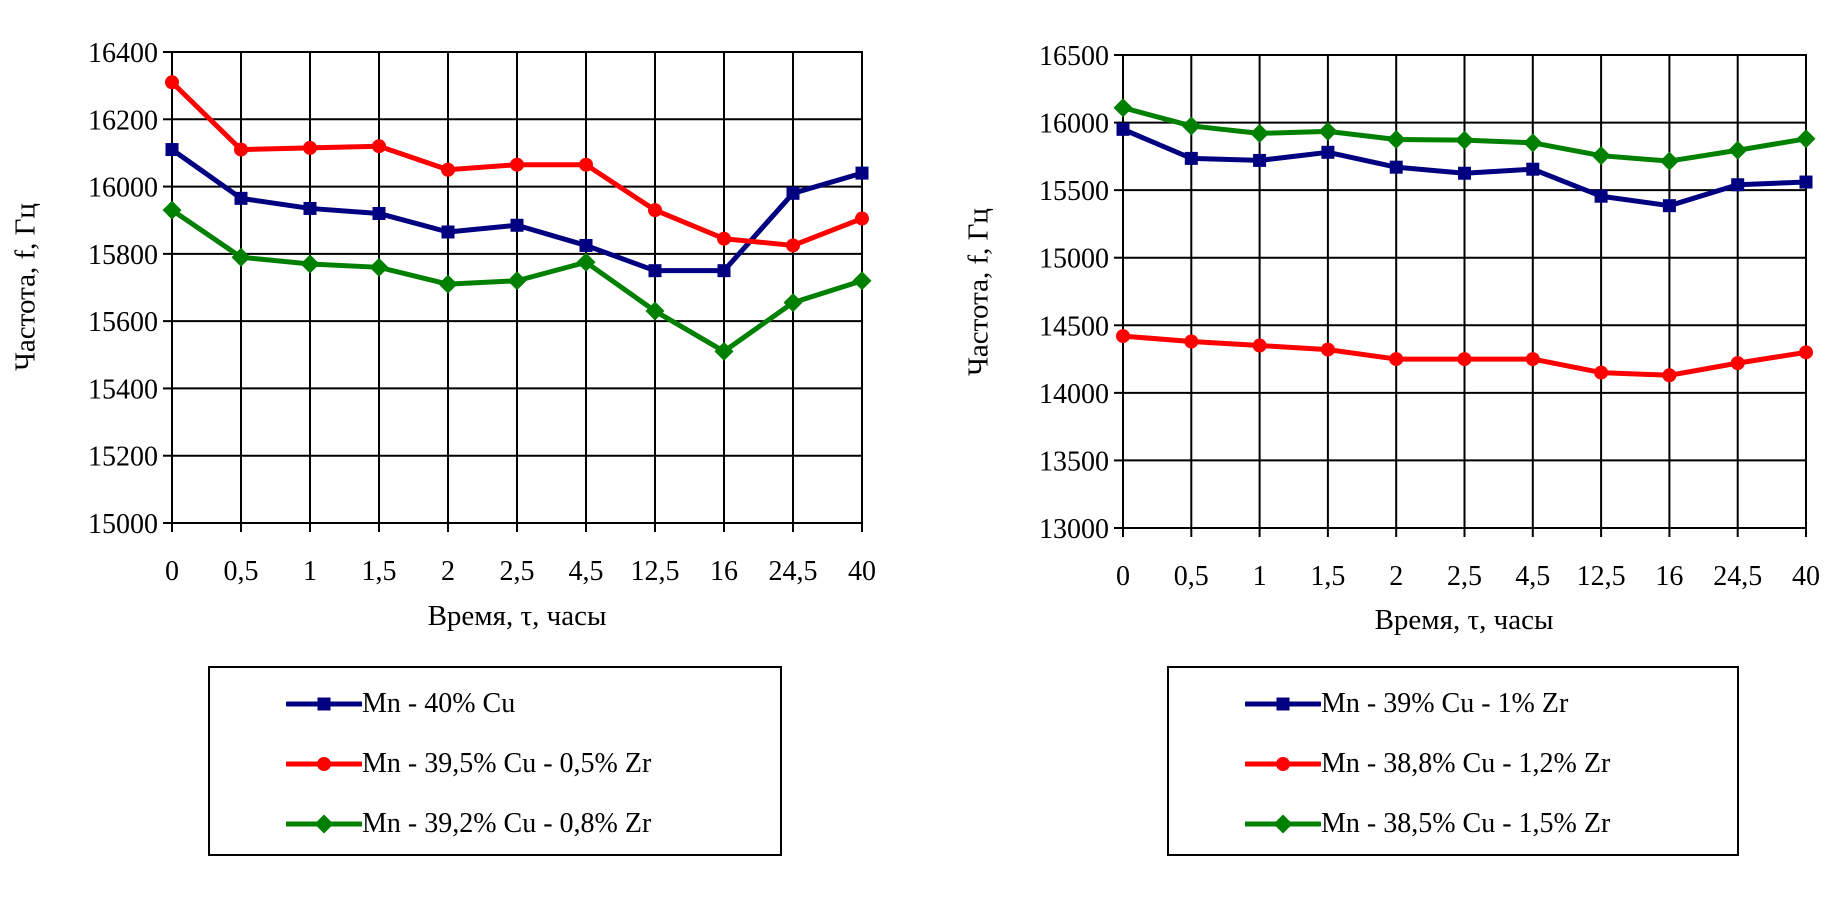  What do you see at coordinates (439, 703) in the screenshot?
I see `legend-series-label: Mn - 40% Cu` at bounding box center [439, 703].